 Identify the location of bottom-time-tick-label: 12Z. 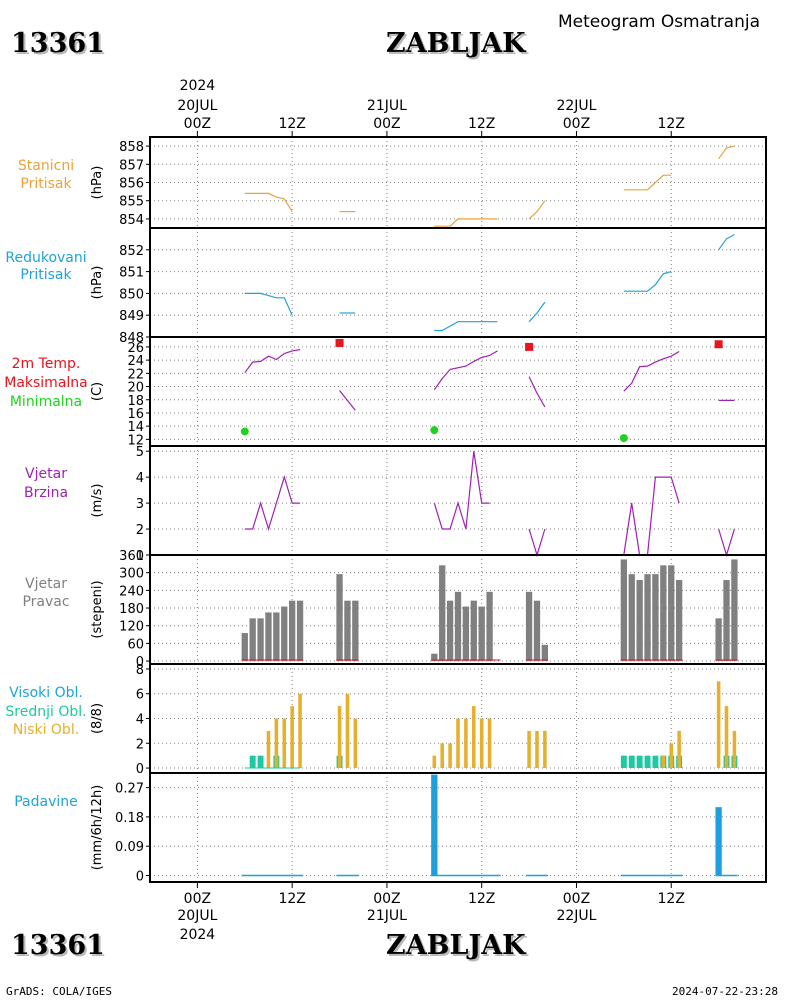
(291, 899).